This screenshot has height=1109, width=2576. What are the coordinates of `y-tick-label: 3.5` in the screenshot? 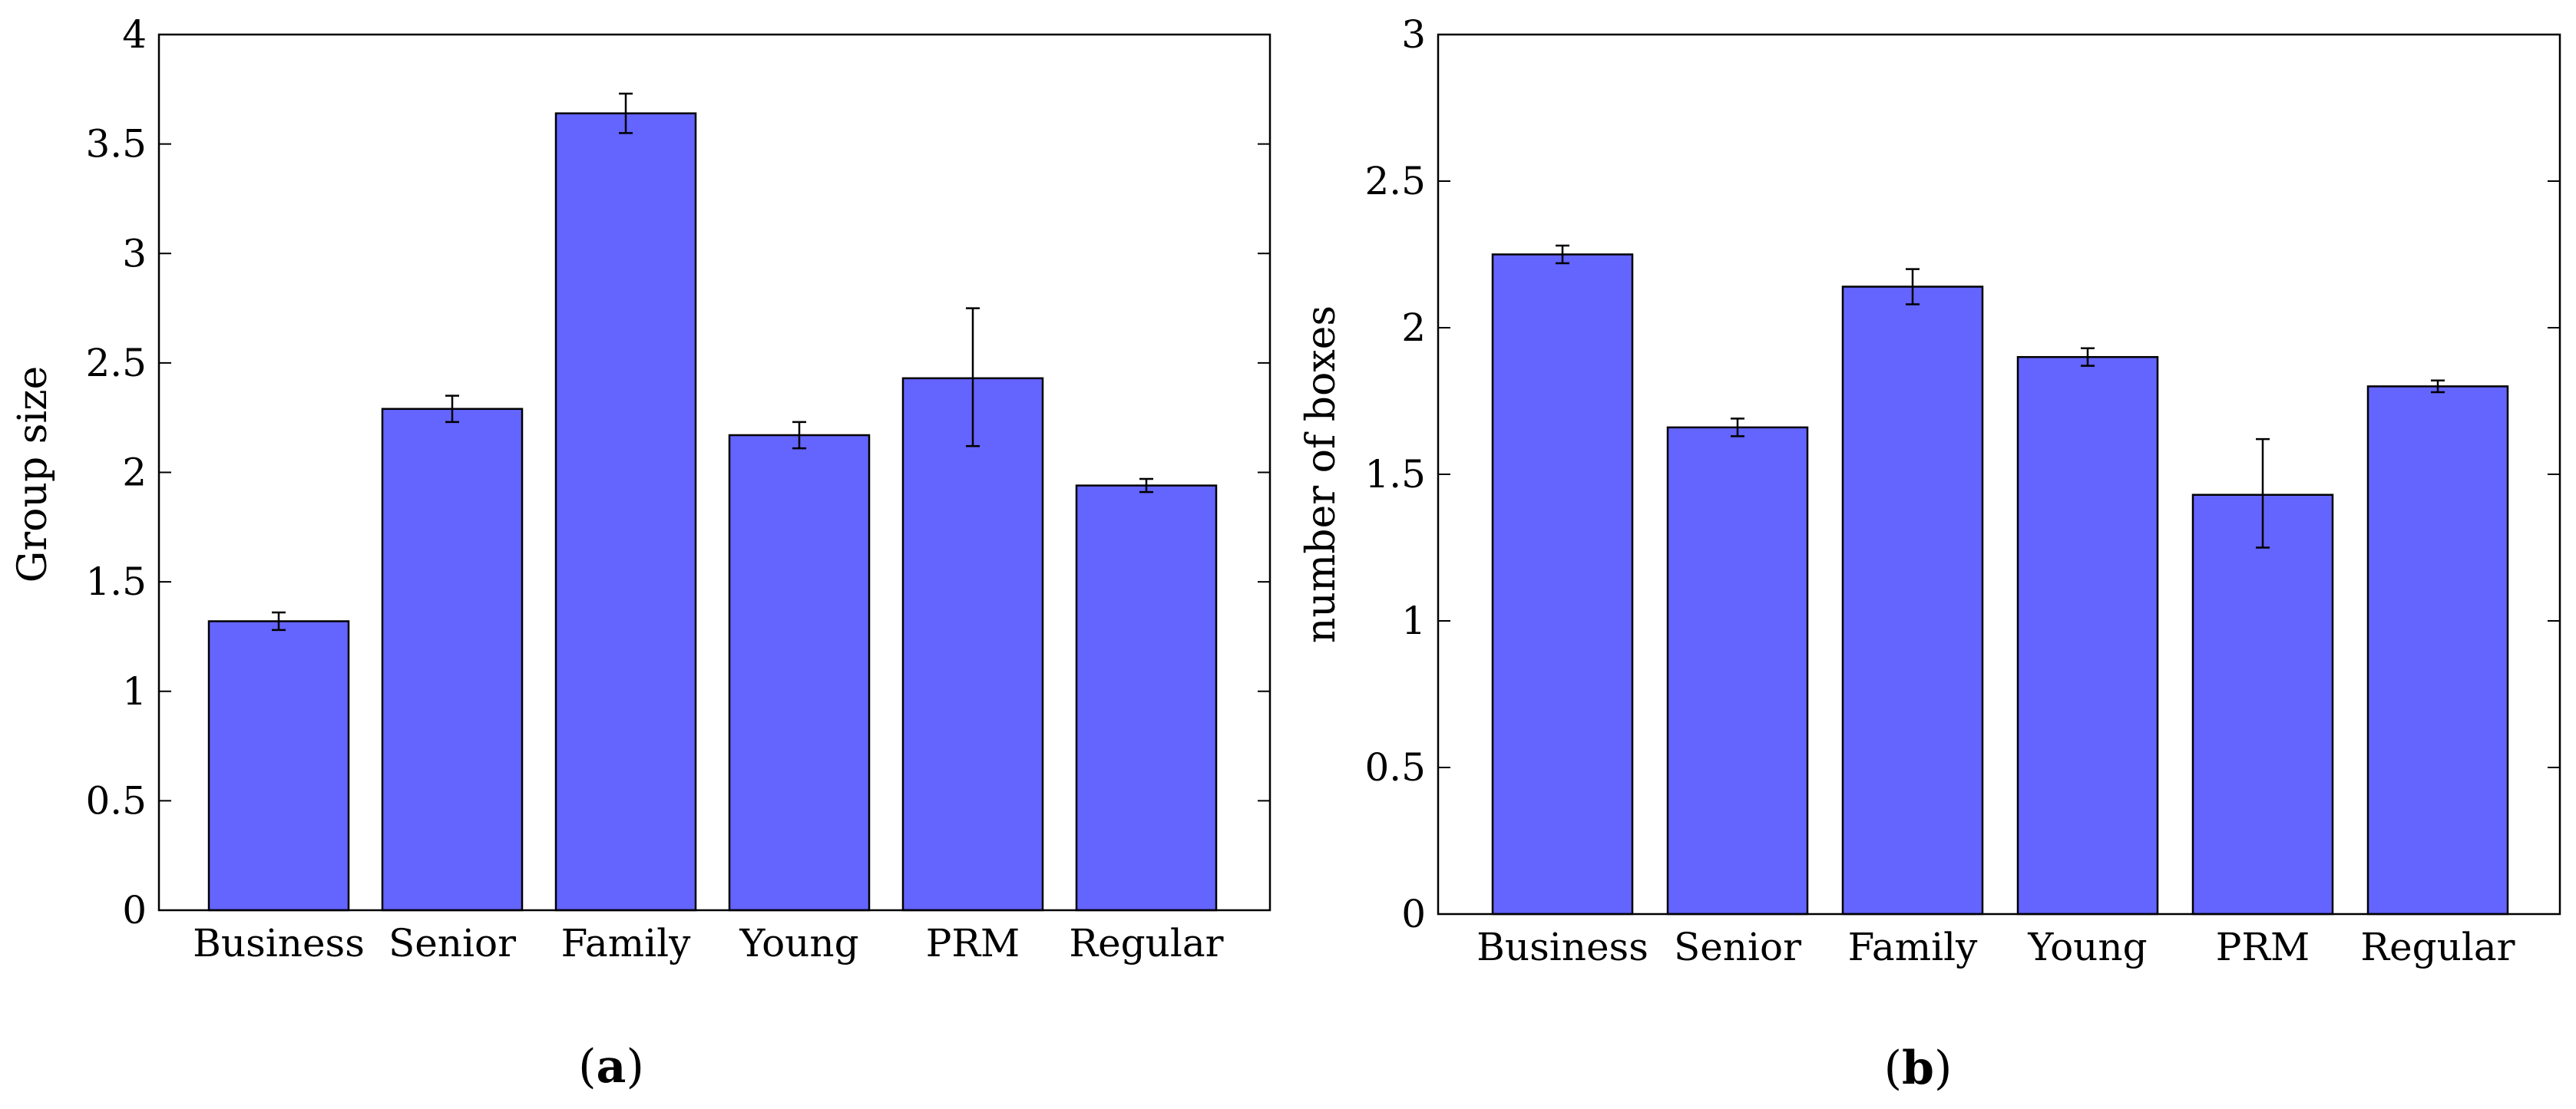 It's located at (116, 144).